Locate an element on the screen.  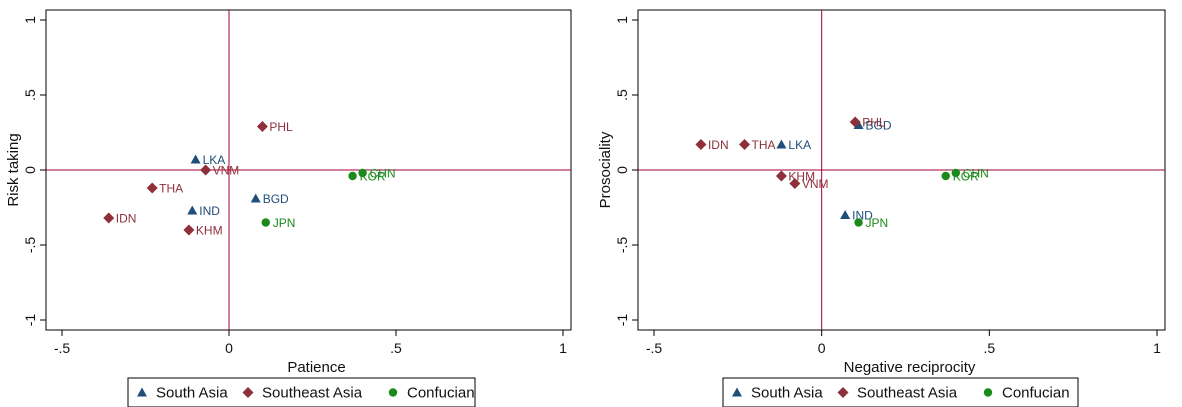
point-label-khm: KHM is located at coordinates (209, 231).